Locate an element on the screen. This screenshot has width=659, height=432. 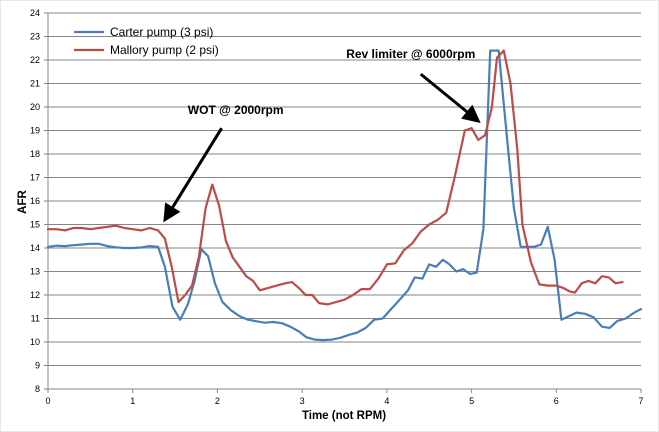
annotation-label: WOT @ 2000rpm is located at coordinates (236, 110).